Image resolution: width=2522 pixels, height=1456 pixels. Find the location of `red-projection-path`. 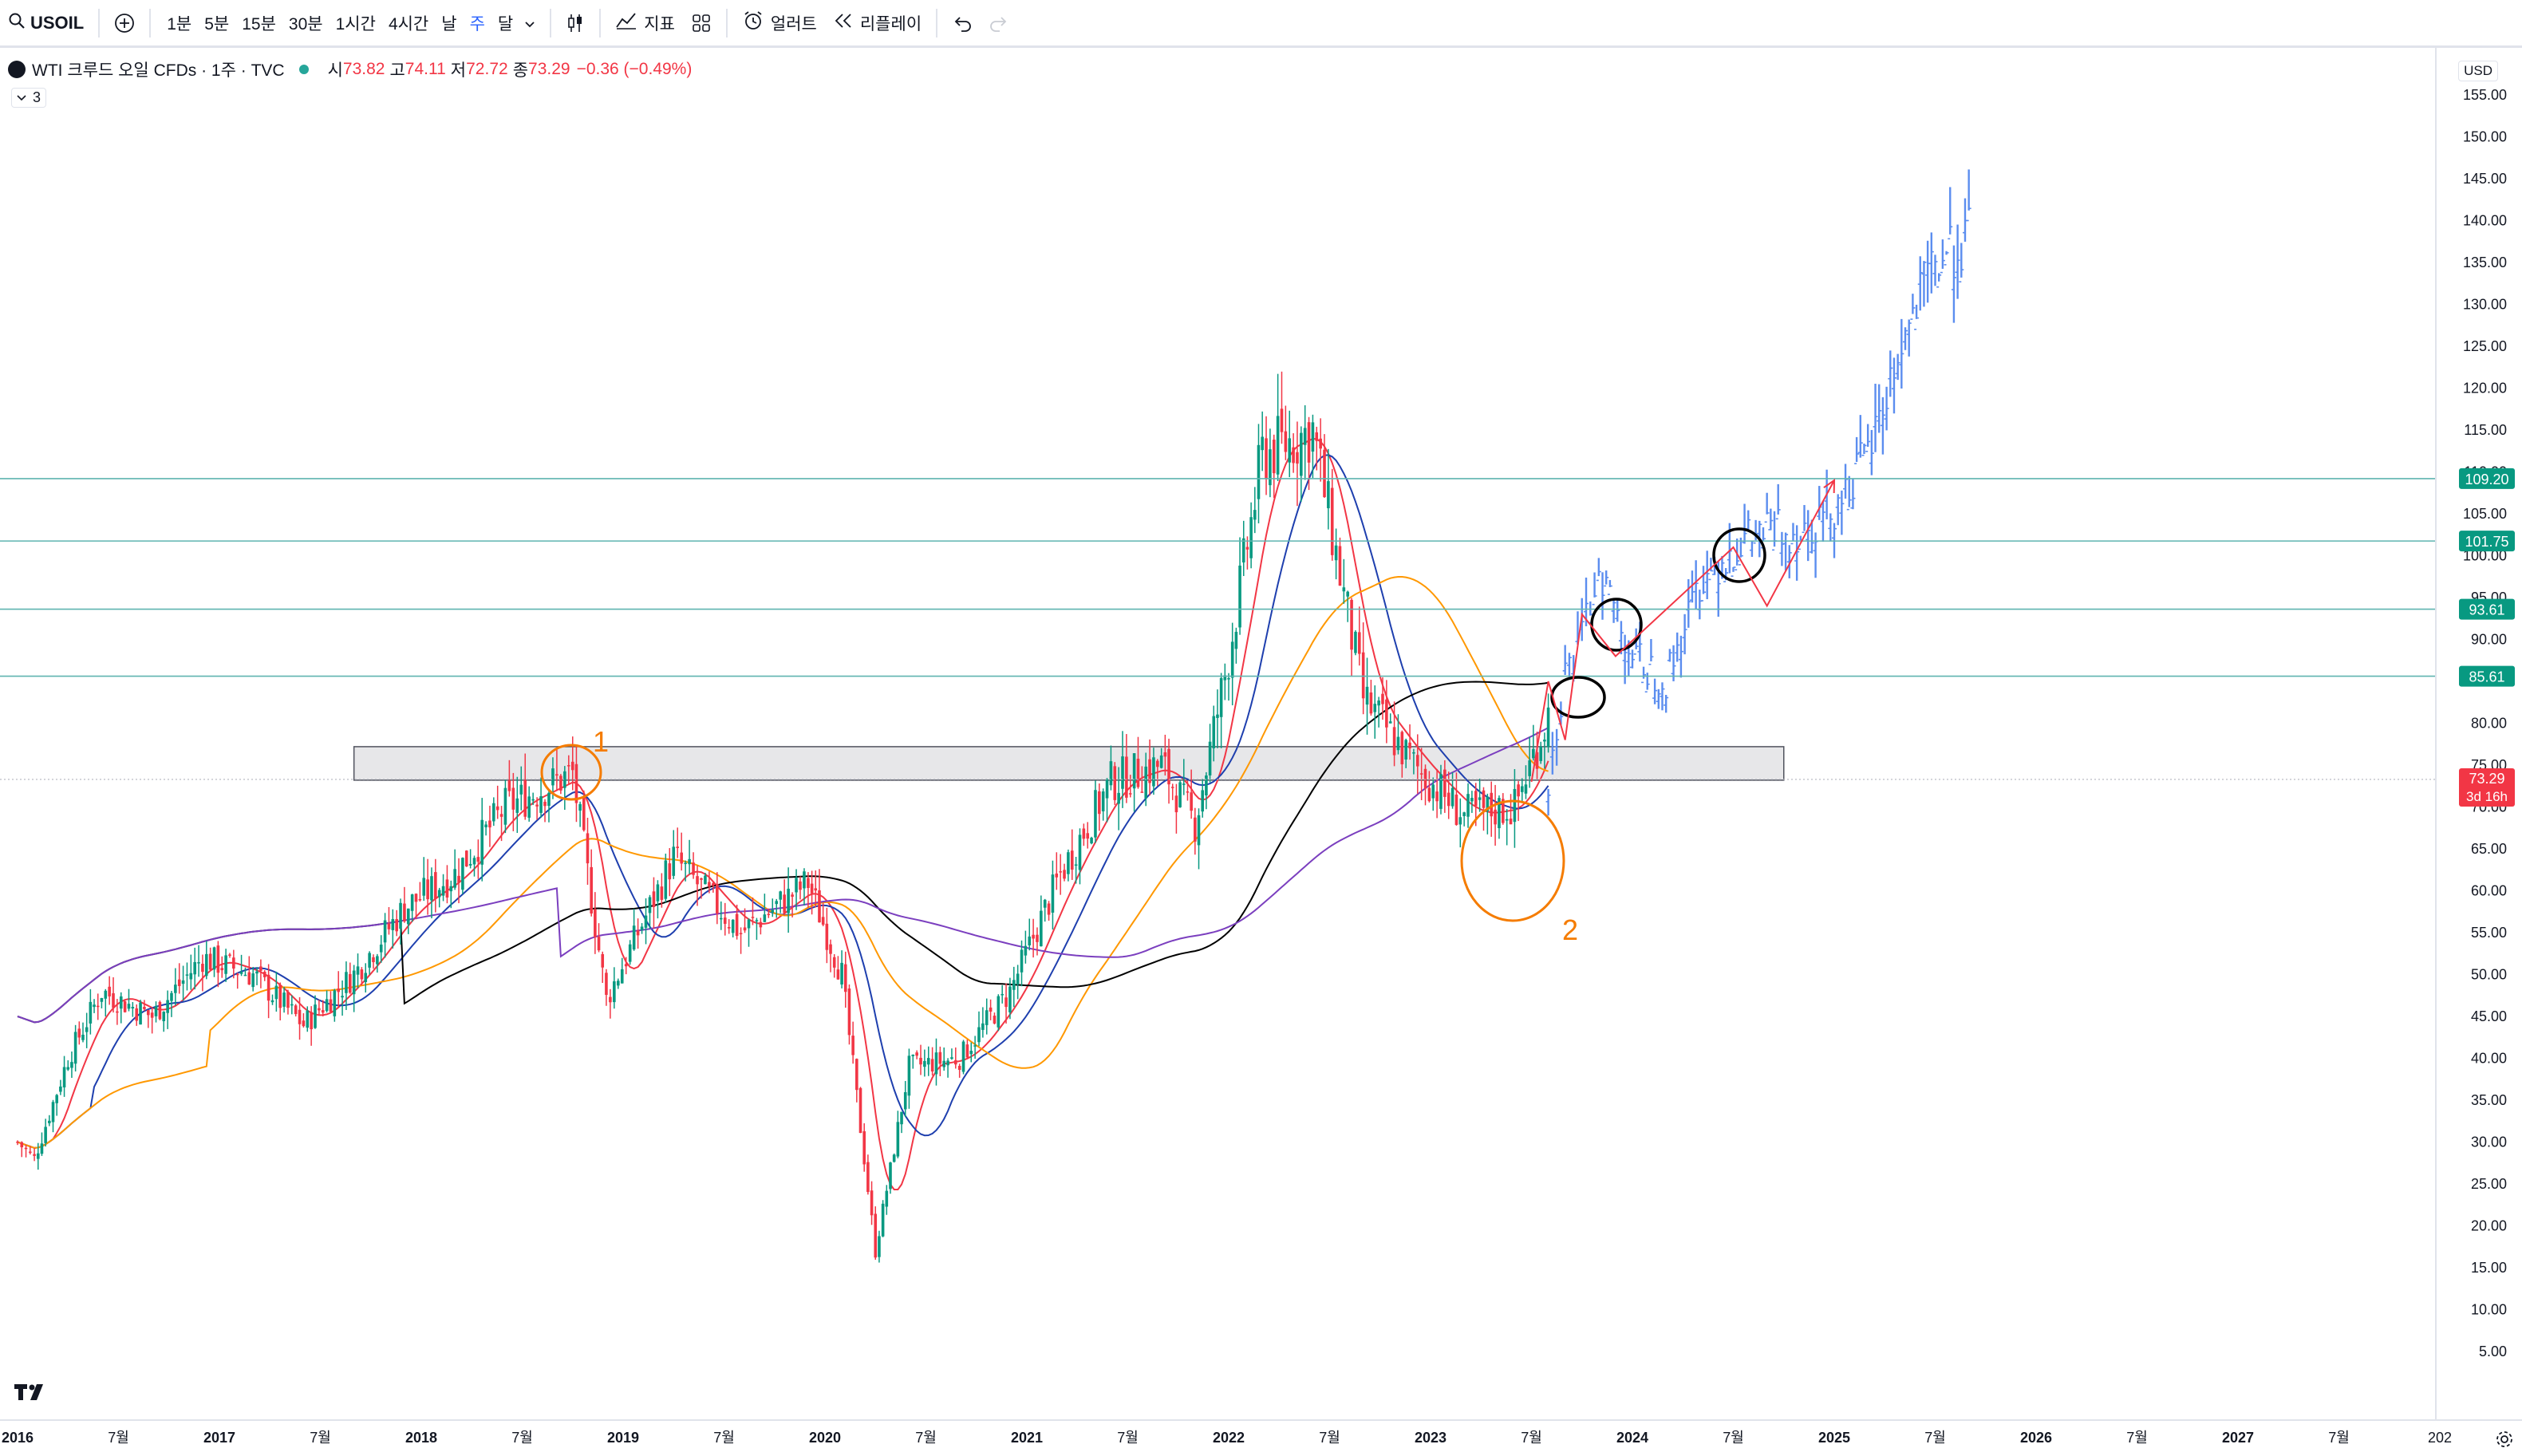

red-projection-path is located at coordinates (1683, 631).